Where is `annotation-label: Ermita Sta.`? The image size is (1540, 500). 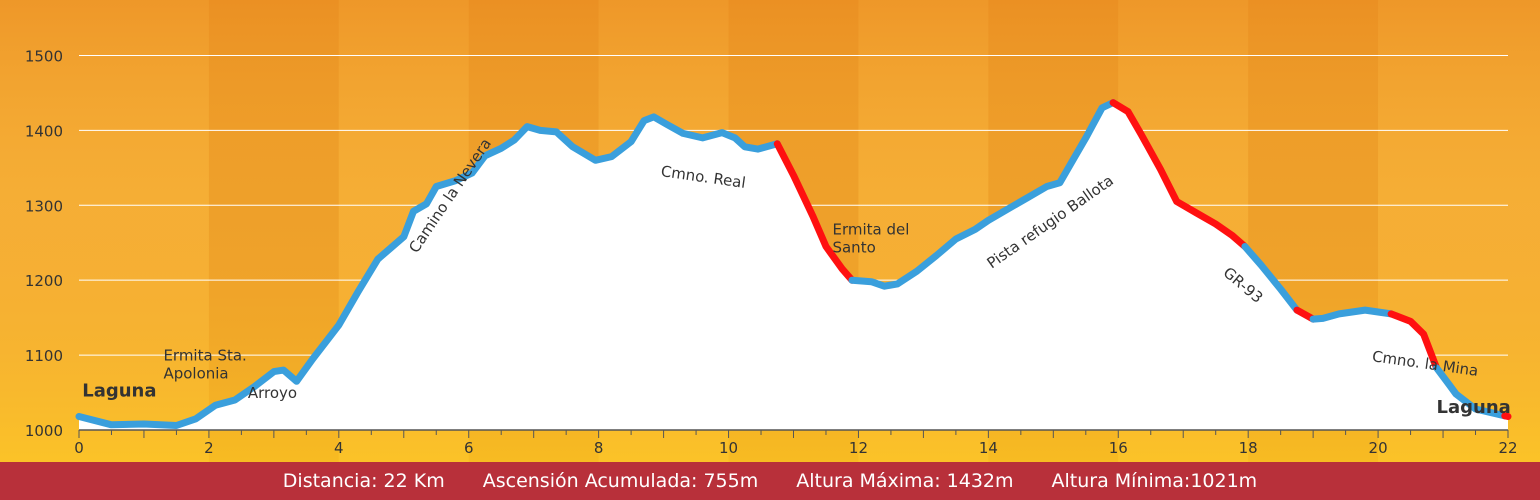 annotation-label: Ermita Sta. is located at coordinates (204, 355).